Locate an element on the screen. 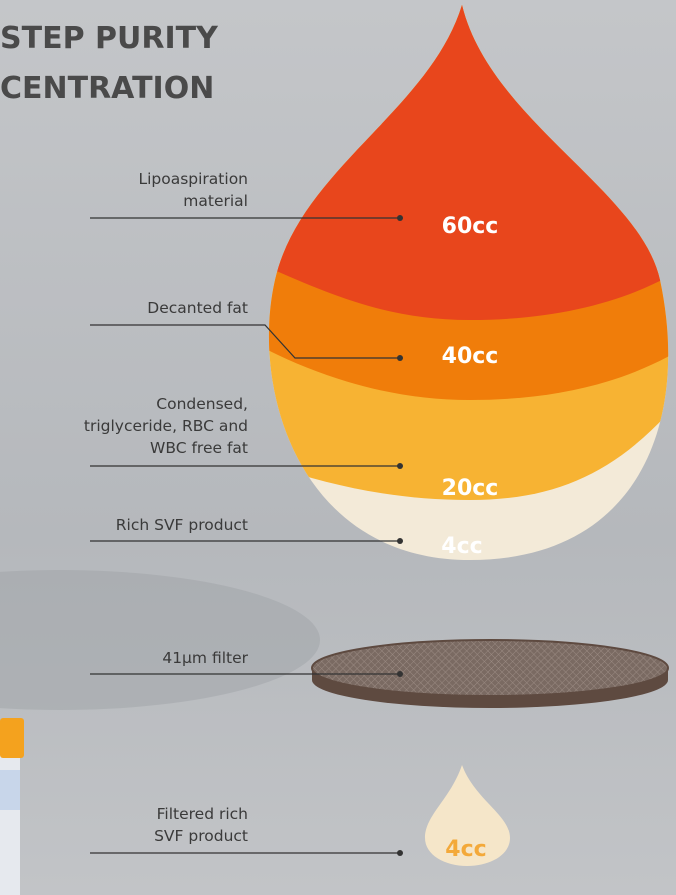 The width and height of the screenshot is (676, 895). volume: 40cc is located at coordinates (470, 356).